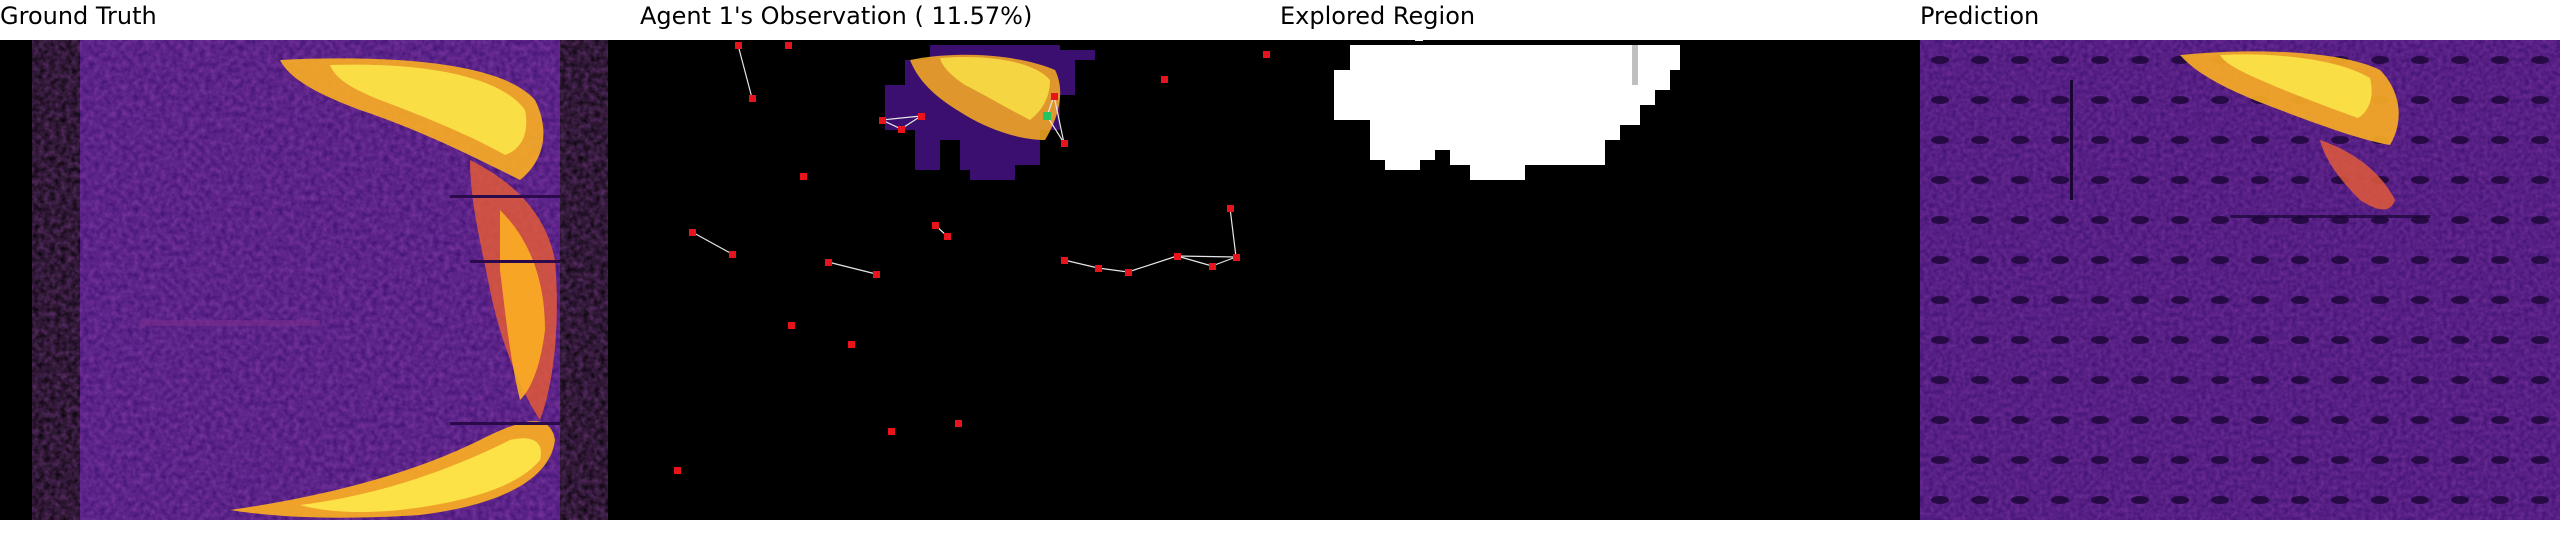 This screenshot has height=560, width=2560. What do you see at coordinates (1378, 16) in the screenshot?
I see `explored-region-title: Explored Region` at bounding box center [1378, 16].